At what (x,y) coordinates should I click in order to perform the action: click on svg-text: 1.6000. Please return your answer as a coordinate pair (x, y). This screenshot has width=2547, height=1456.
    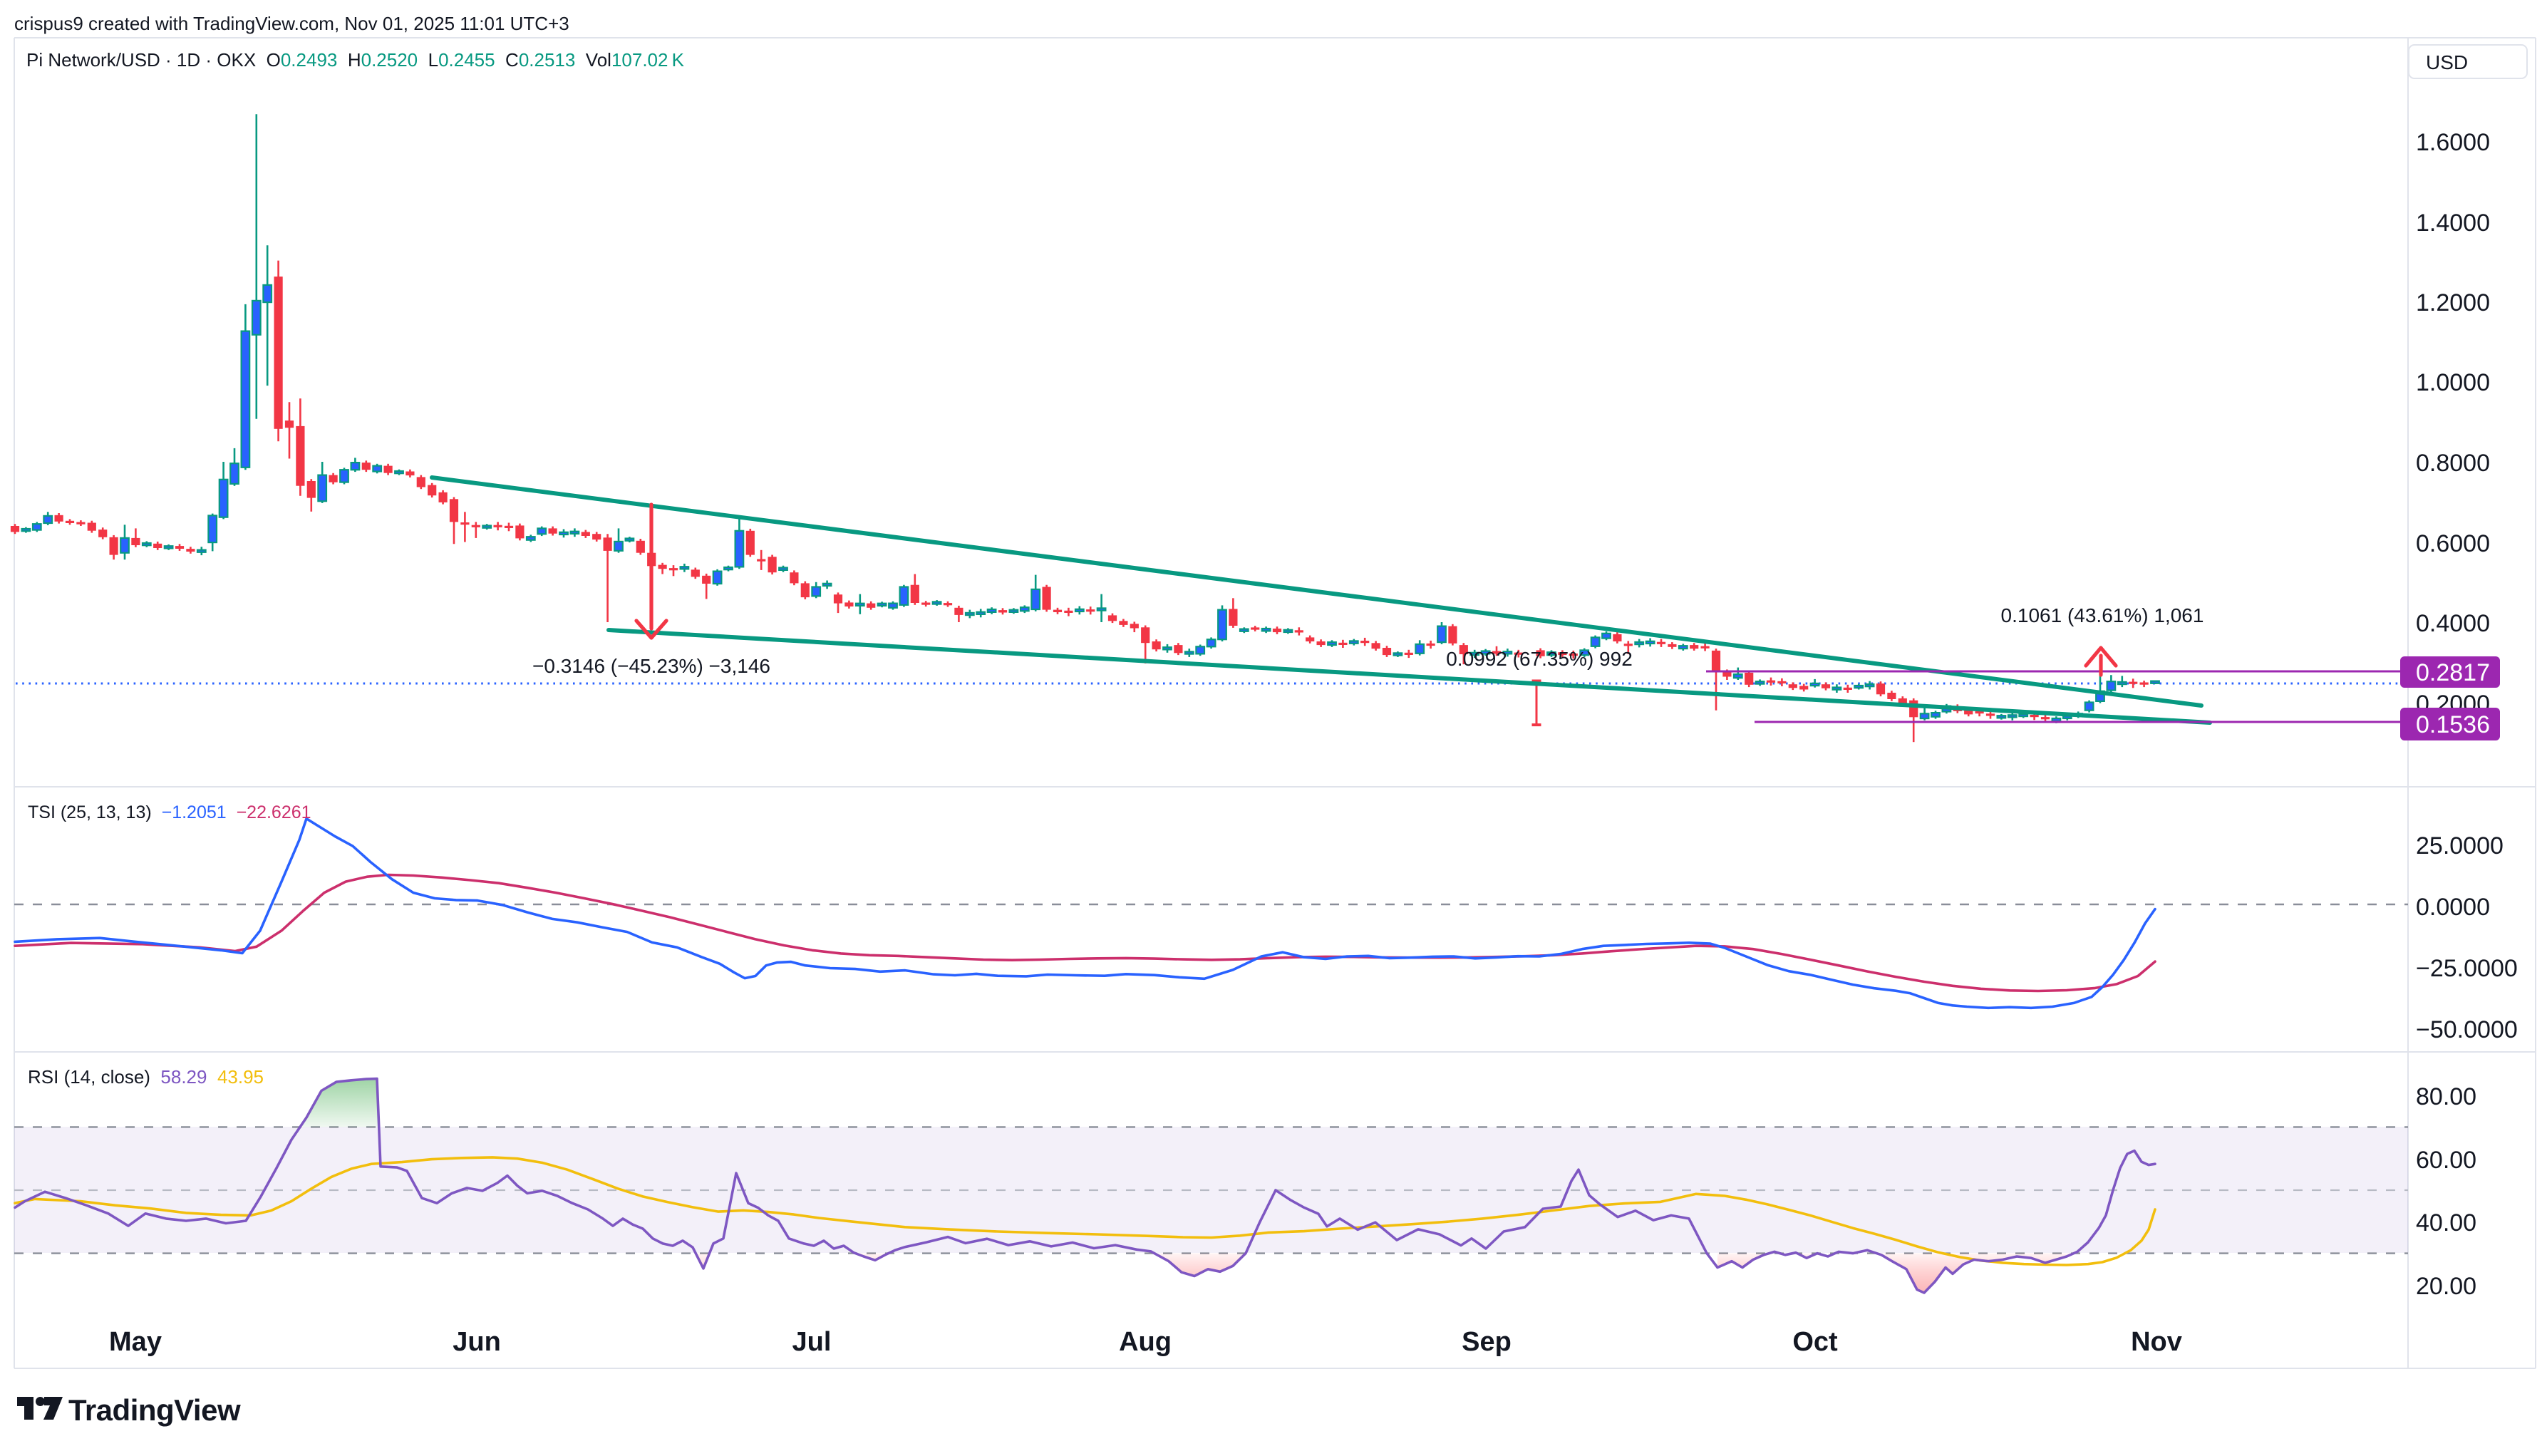
    Looking at the image, I should click on (2453, 142).